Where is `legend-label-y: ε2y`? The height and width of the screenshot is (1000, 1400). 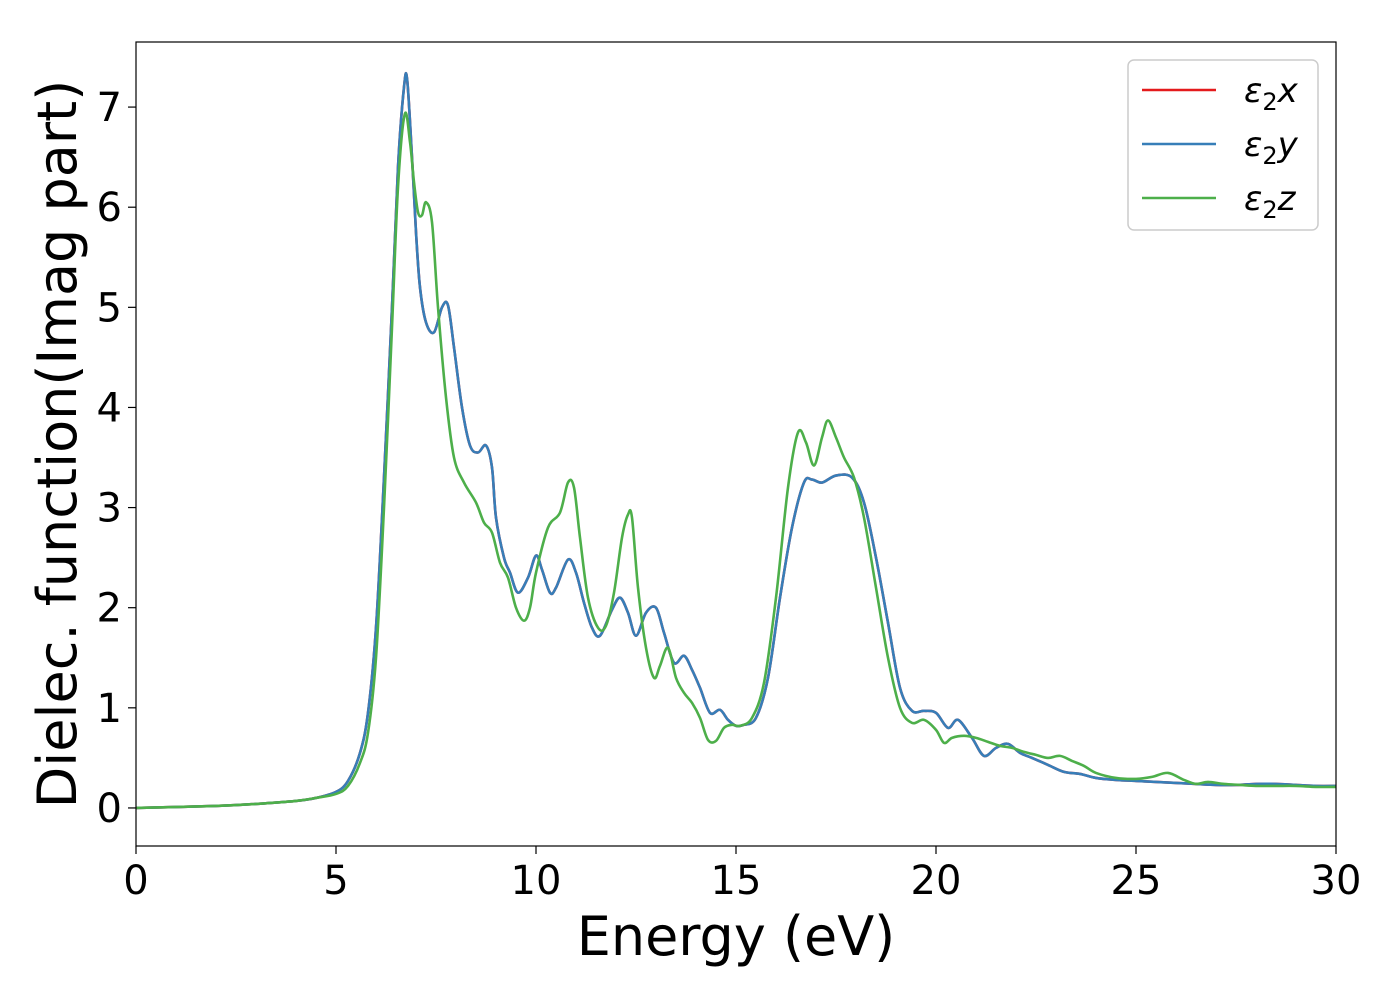
legend-label-y: ε2y is located at coordinates (1271, 147).